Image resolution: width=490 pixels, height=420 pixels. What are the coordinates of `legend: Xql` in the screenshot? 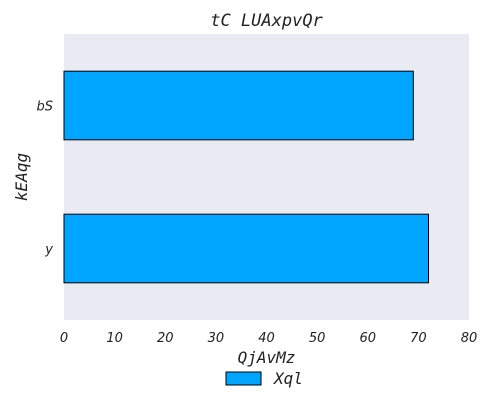 It's located at (264, 378).